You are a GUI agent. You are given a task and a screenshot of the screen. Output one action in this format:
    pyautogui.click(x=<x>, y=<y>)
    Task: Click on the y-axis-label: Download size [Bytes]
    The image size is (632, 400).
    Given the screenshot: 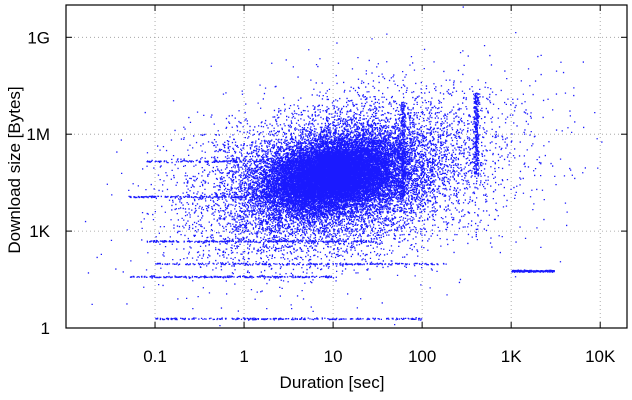 What is the action you would take?
    pyautogui.click(x=14, y=169)
    